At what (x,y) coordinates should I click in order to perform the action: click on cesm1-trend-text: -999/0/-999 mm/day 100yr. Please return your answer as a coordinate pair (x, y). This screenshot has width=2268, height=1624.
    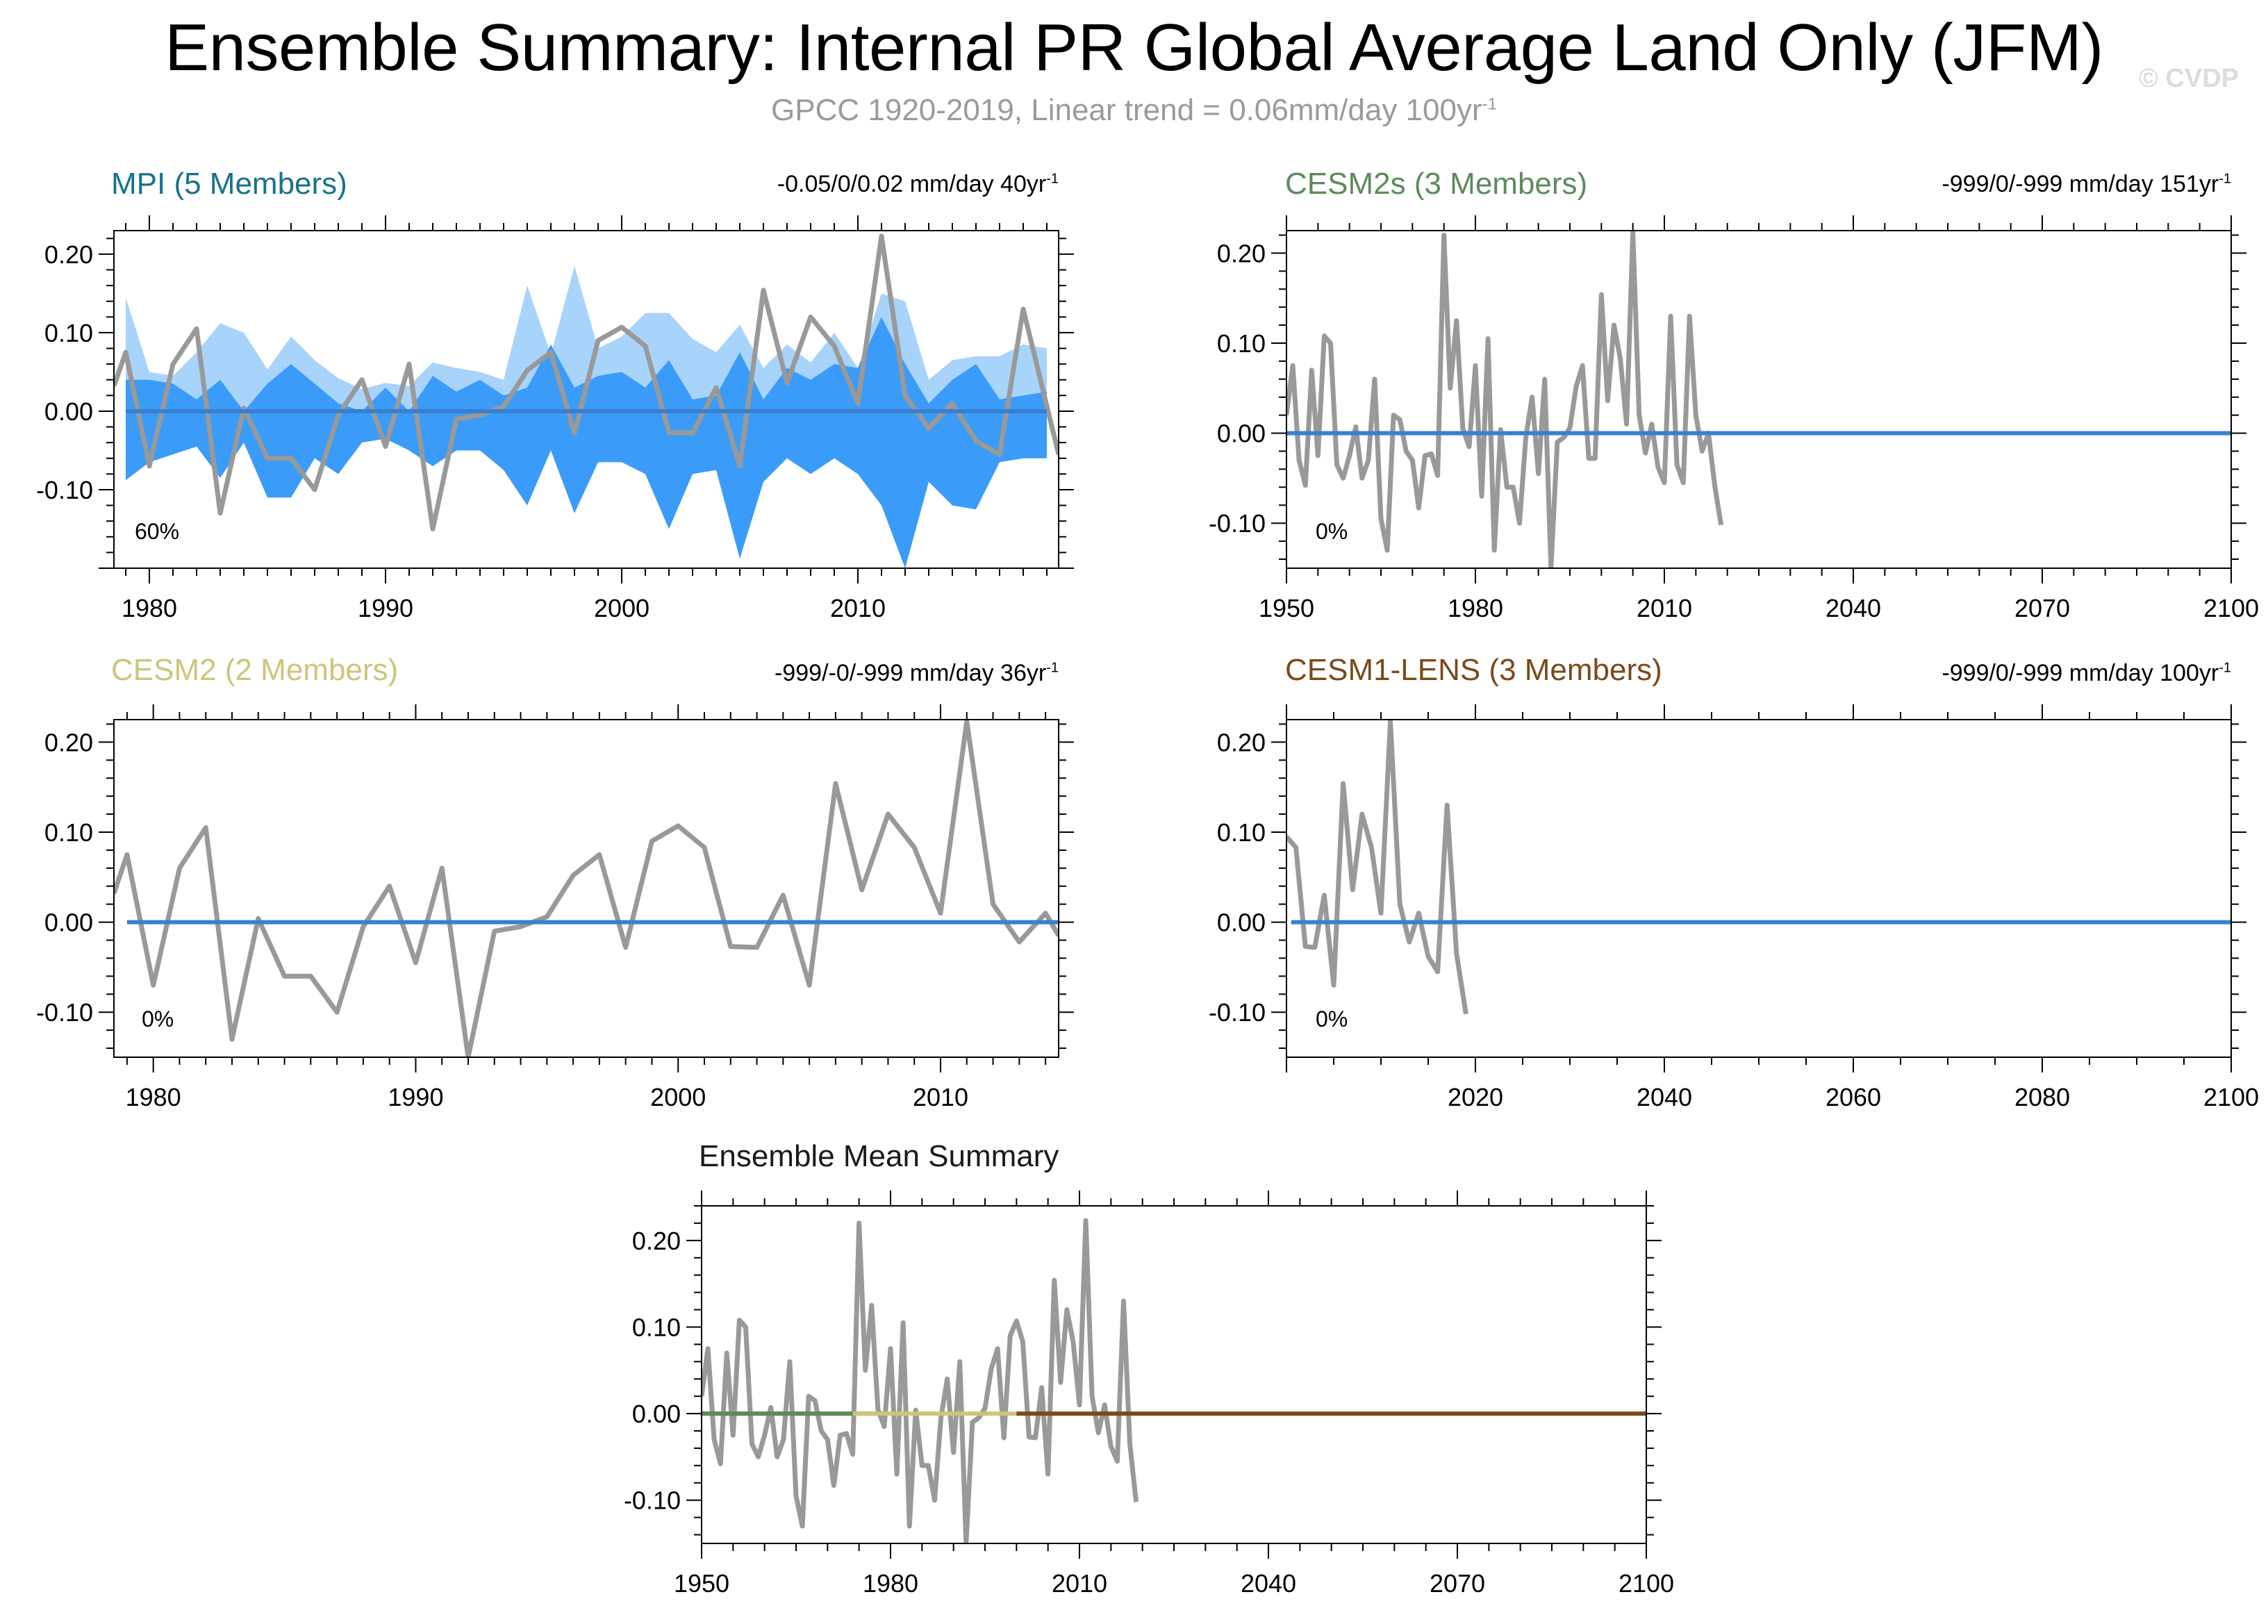
    Looking at the image, I should click on (2080, 673).